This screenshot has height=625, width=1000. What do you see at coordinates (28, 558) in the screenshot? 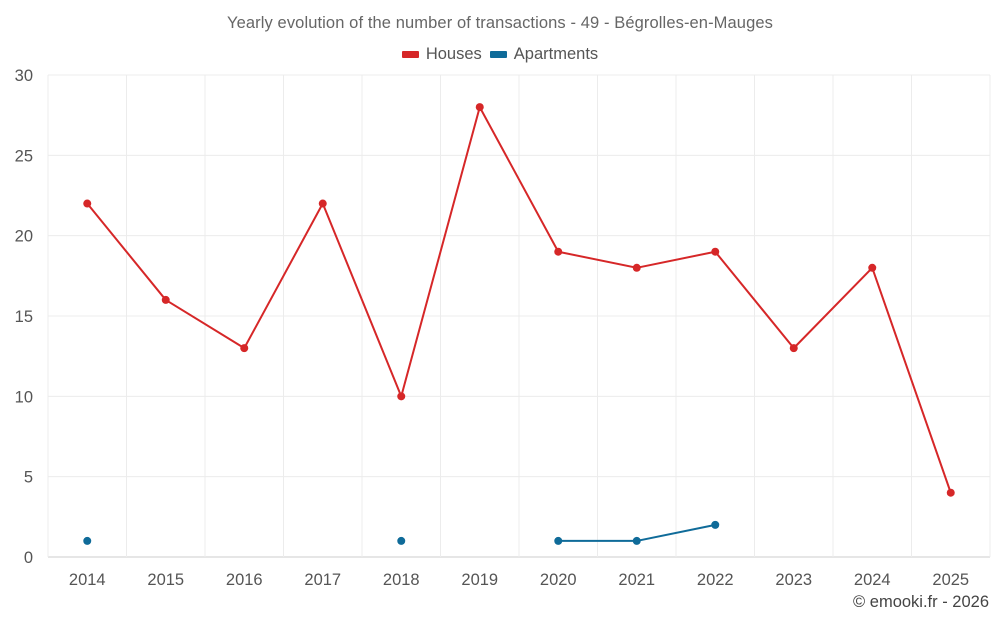
I see `y-tick-label-0: 0` at bounding box center [28, 558].